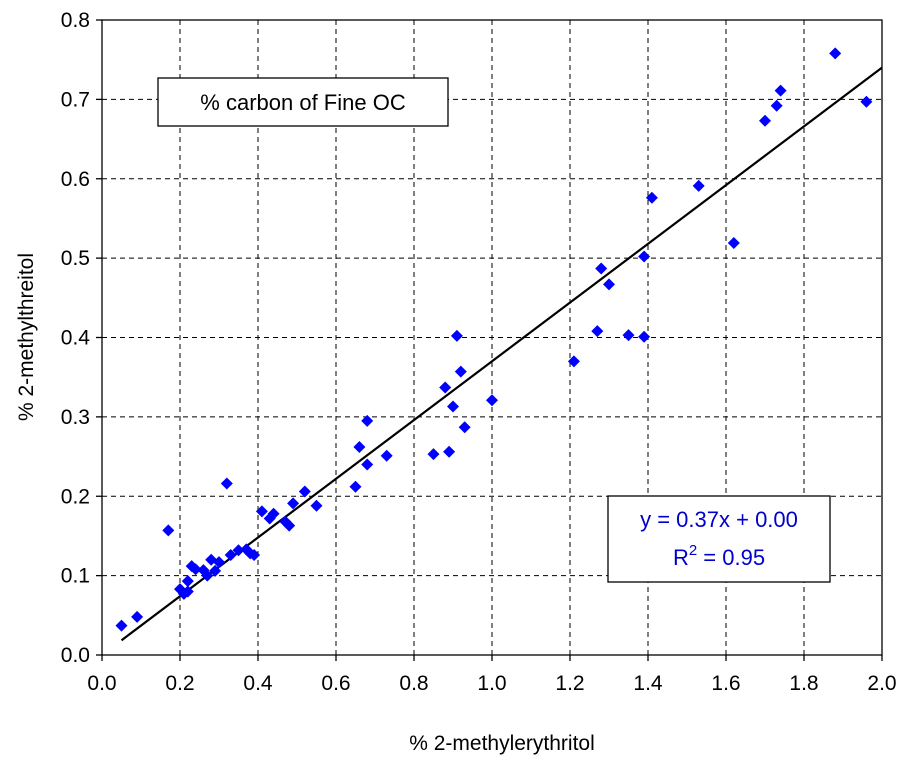 This screenshot has width=912, height=760. Describe the element at coordinates (681, 557) in the screenshot. I see `r-squared-base: R` at that location.